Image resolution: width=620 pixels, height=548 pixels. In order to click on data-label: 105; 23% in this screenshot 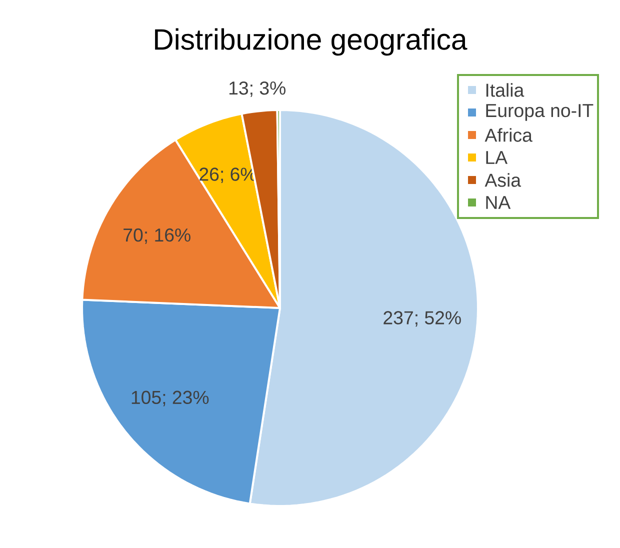, I will do `click(170, 398)`.